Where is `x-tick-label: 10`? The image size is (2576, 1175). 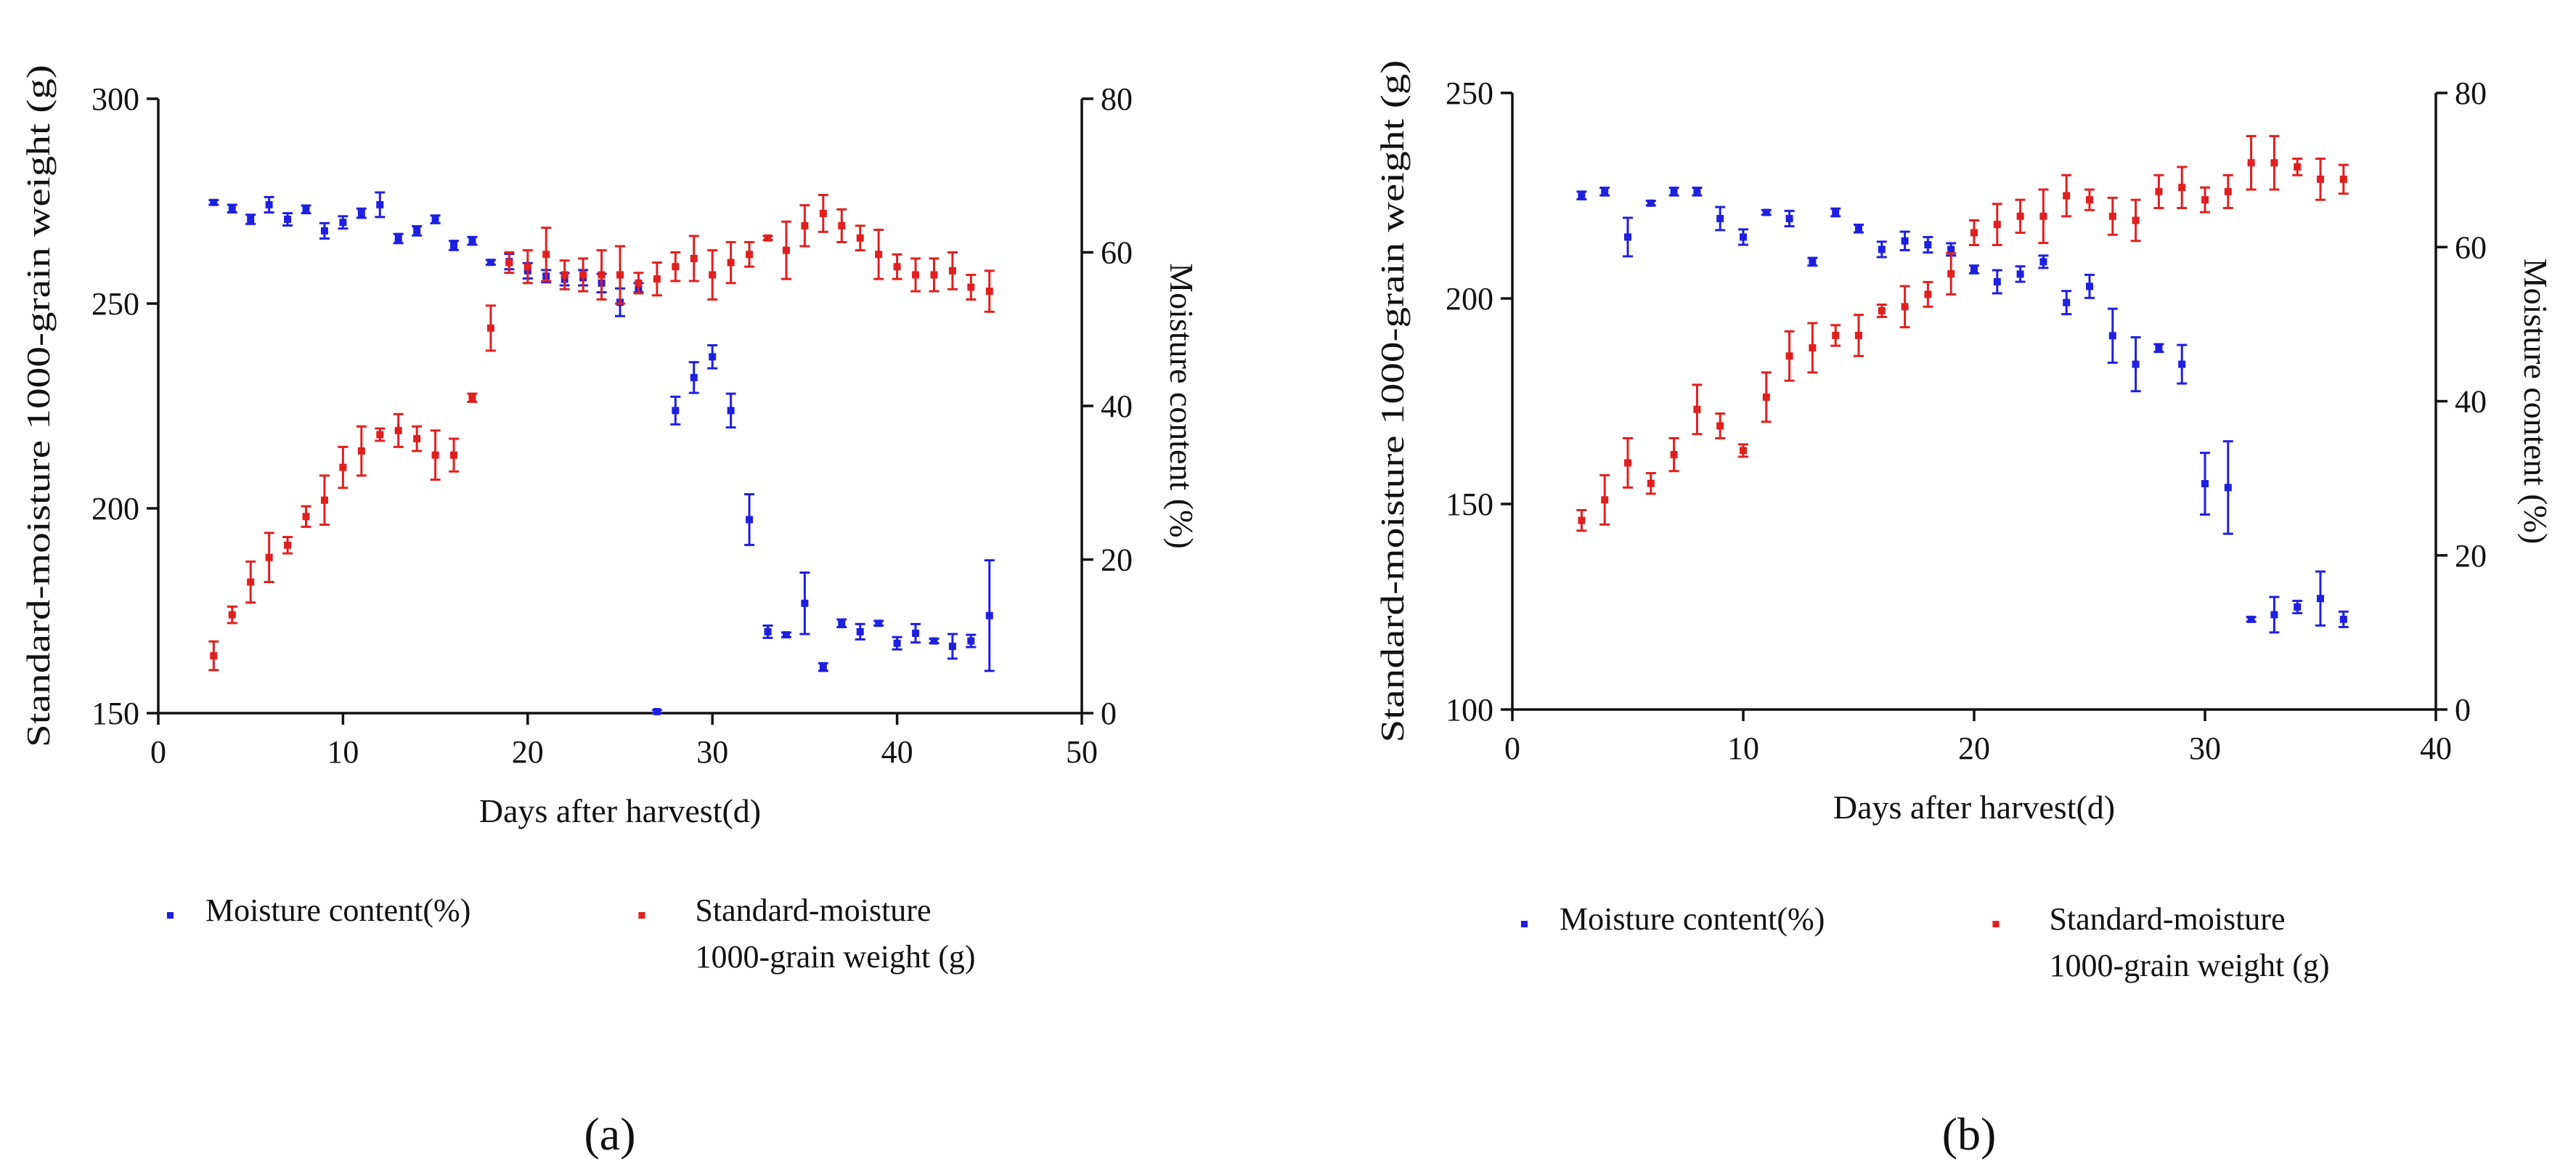
x-tick-label: 10 is located at coordinates (343, 752).